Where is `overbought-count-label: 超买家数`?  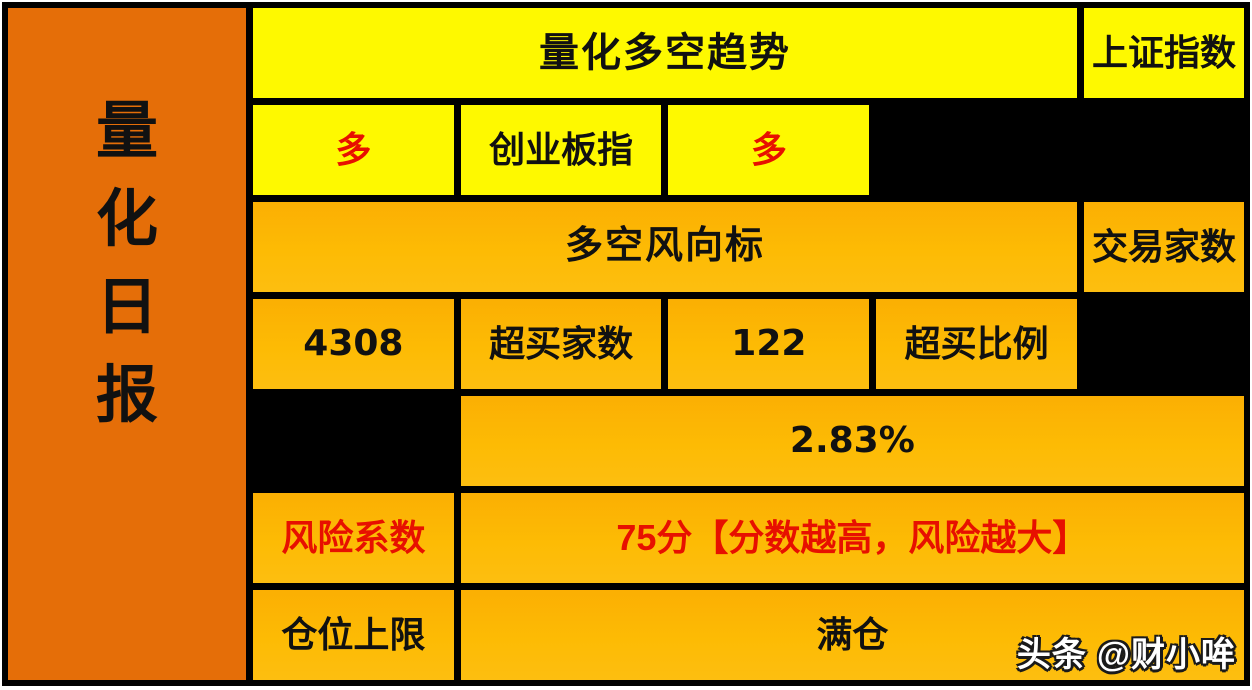 overbought-count-label: 超买家数 is located at coordinates (561, 344).